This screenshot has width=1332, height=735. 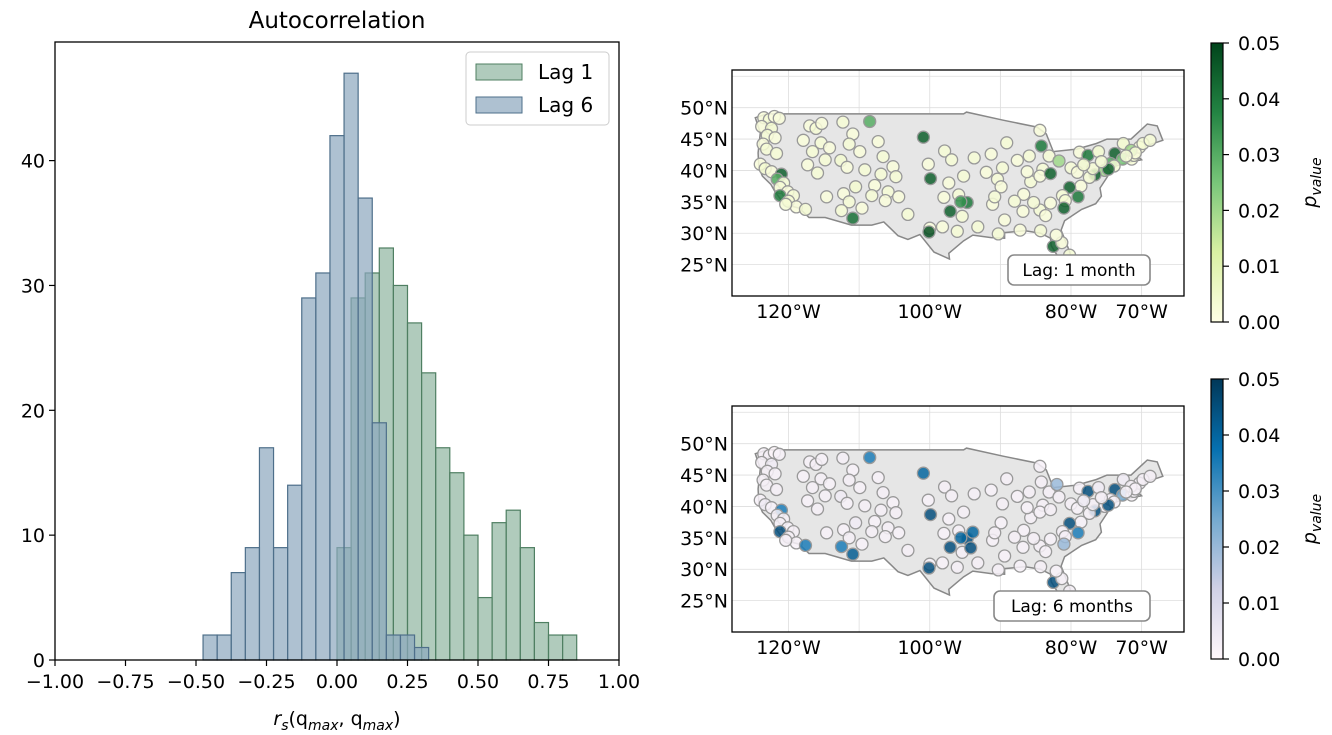 I want to click on map-y-tick-label: 25°N, so click(x=704, y=602).